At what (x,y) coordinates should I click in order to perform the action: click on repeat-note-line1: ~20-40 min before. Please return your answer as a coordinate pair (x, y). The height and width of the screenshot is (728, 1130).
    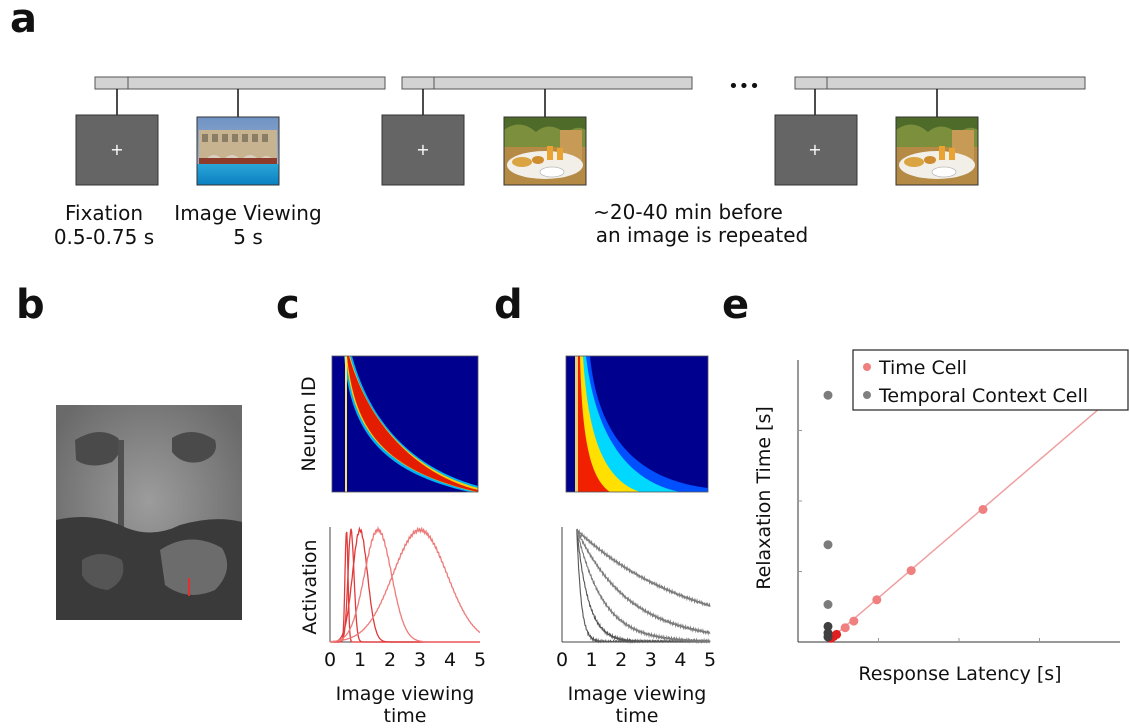
    Looking at the image, I should click on (688, 212).